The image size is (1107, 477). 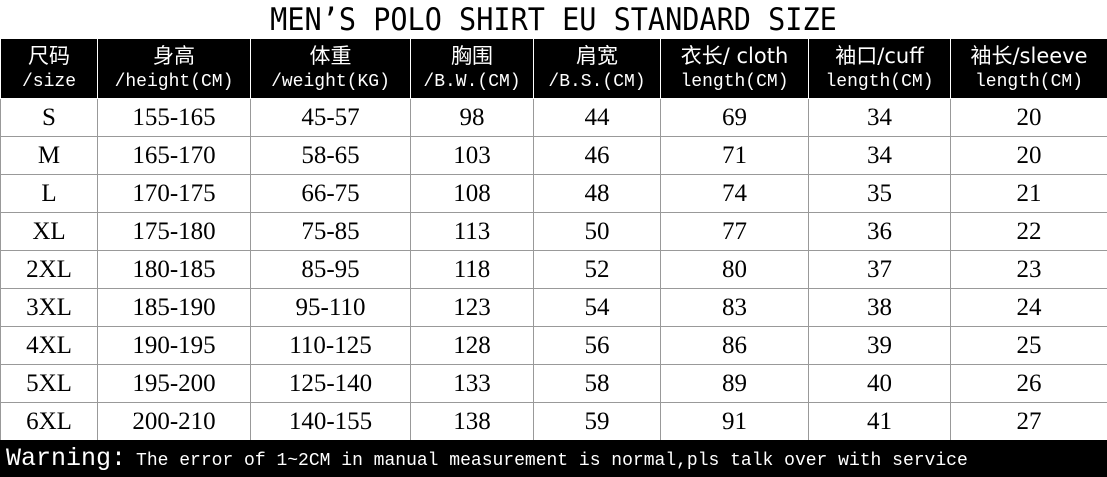 What do you see at coordinates (330, 55) in the screenshot?
I see `header-line: 体重` at bounding box center [330, 55].